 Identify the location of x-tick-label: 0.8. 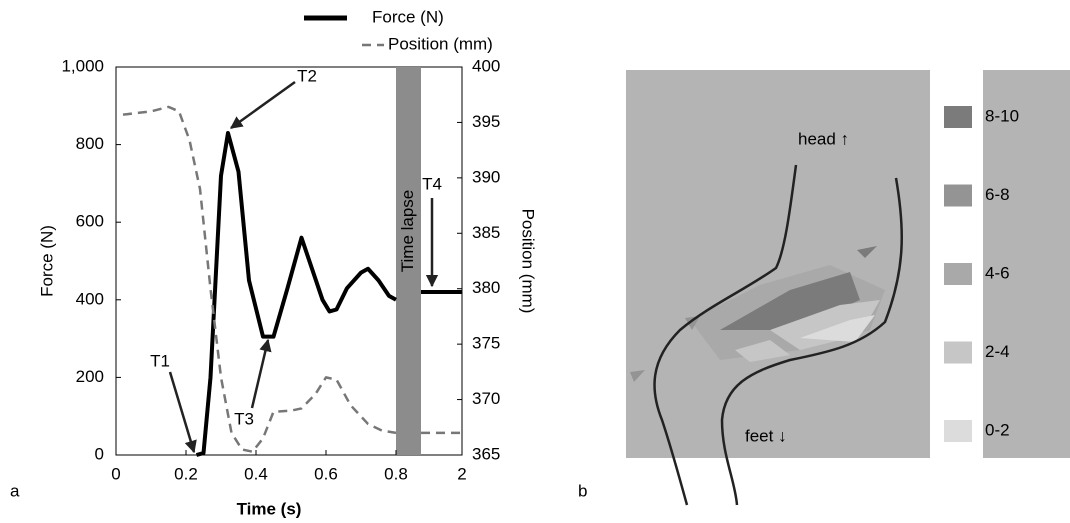
(396, 473).